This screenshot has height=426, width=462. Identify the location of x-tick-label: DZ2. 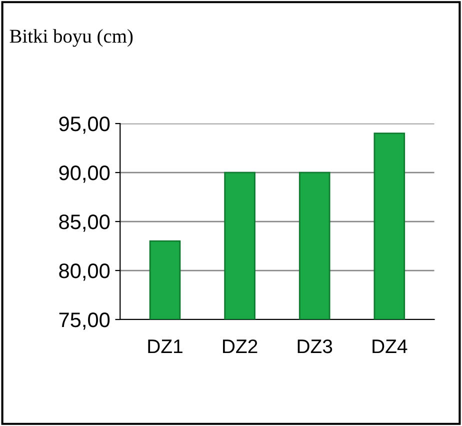
(240, 346).